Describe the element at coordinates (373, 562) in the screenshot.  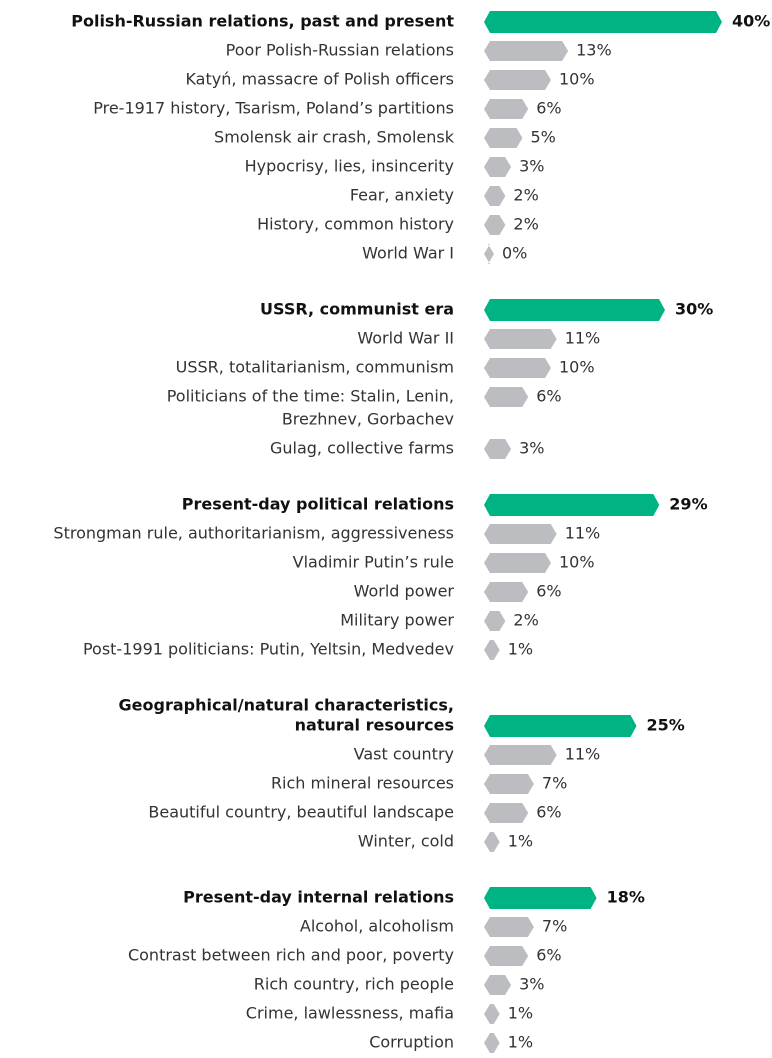
I see `category-label: Vladimir Putin’s rule` at that location.